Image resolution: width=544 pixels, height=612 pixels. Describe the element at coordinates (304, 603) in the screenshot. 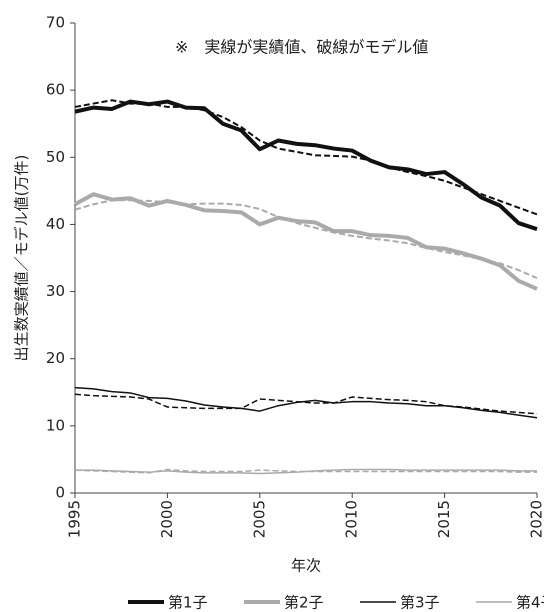

I see `legend-label: 第2子` at that location.